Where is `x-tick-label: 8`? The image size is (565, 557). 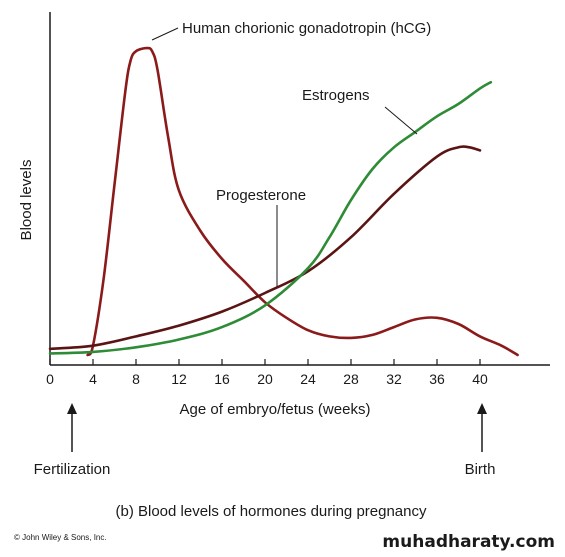 x-tick-label: 8 is located at coordinates (136, 379).